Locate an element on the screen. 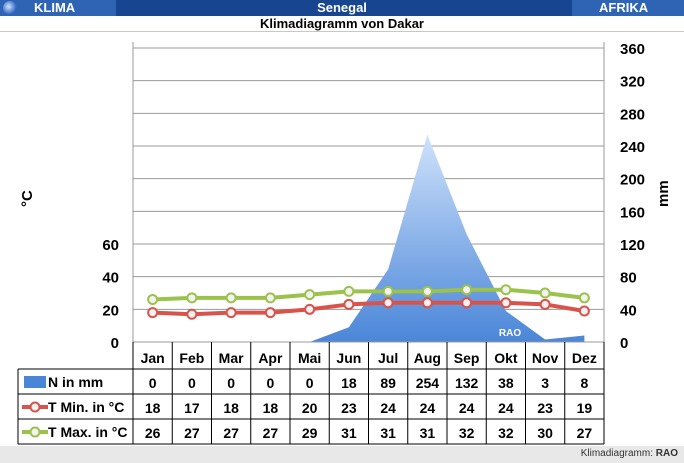 This screenshot has width=684, height=463. table-value: 254 is located at coordinates (428, 383).